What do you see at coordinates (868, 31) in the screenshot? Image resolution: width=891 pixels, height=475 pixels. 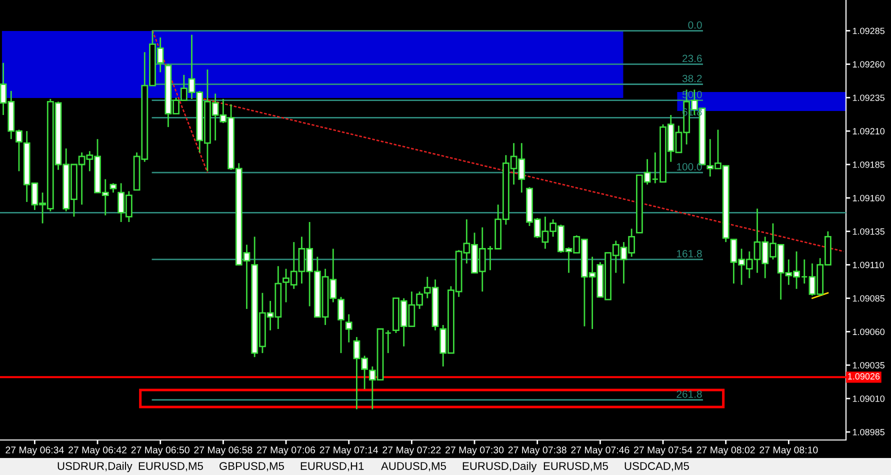 I see `y-tick-label: 1.09285` at bounding box center [868, 31].